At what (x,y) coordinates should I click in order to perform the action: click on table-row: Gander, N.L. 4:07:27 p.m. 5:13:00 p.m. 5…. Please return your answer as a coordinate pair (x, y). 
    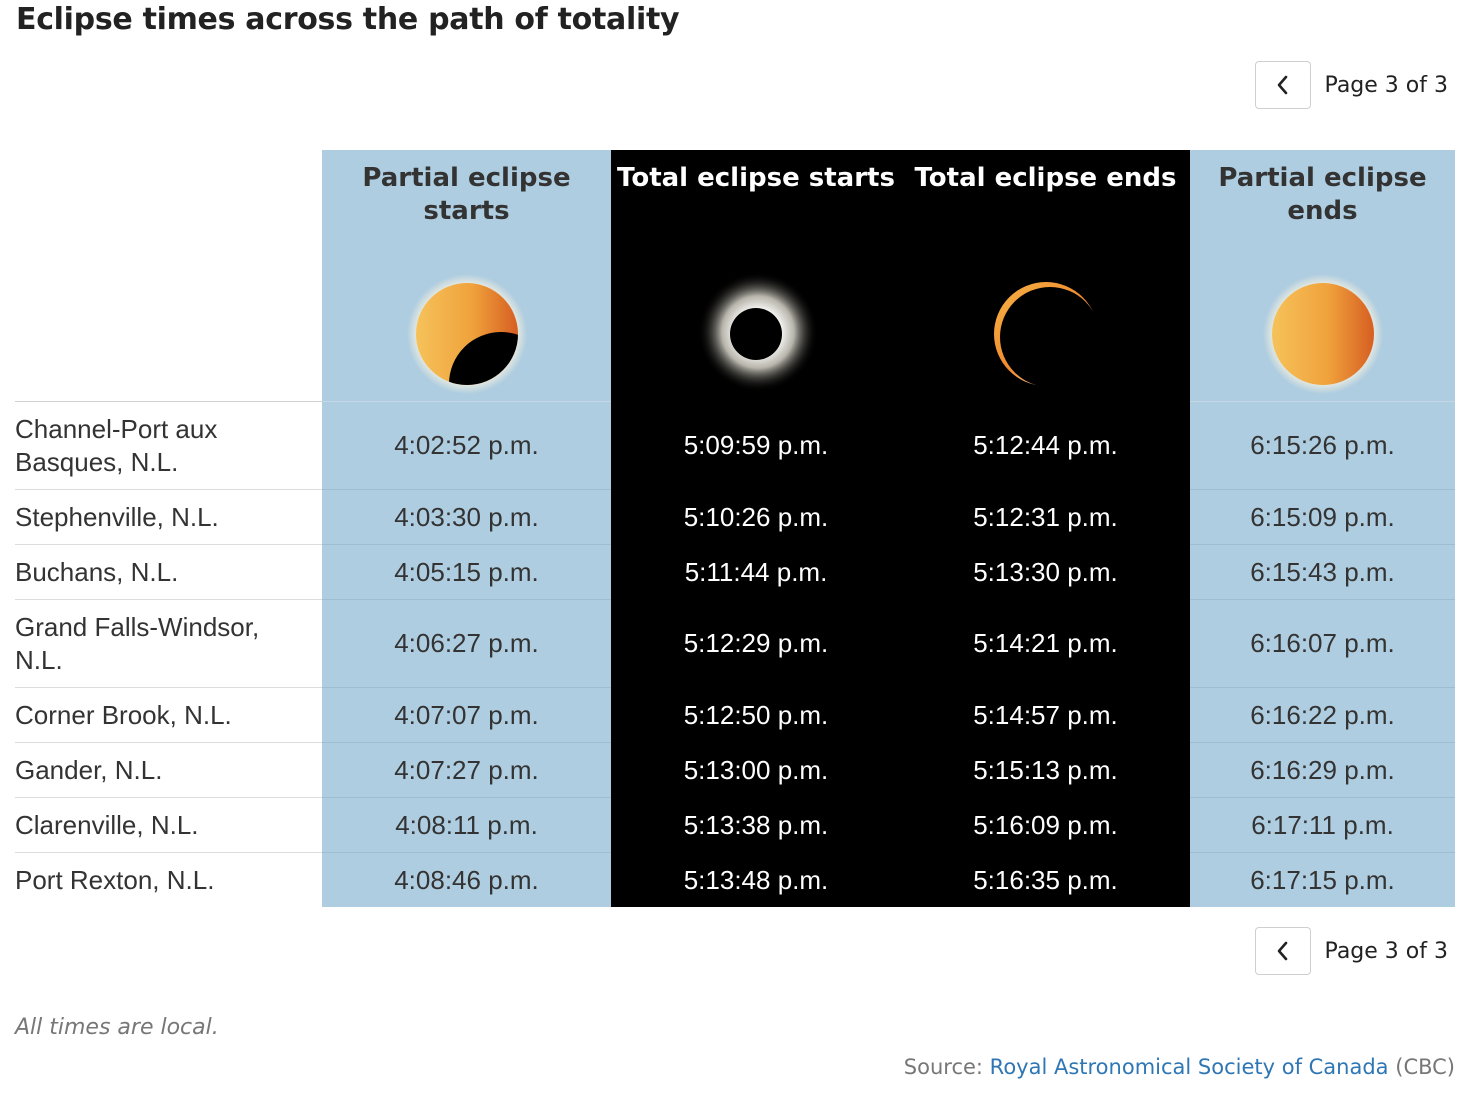
    Looking at the image, I should click on (735, 770).